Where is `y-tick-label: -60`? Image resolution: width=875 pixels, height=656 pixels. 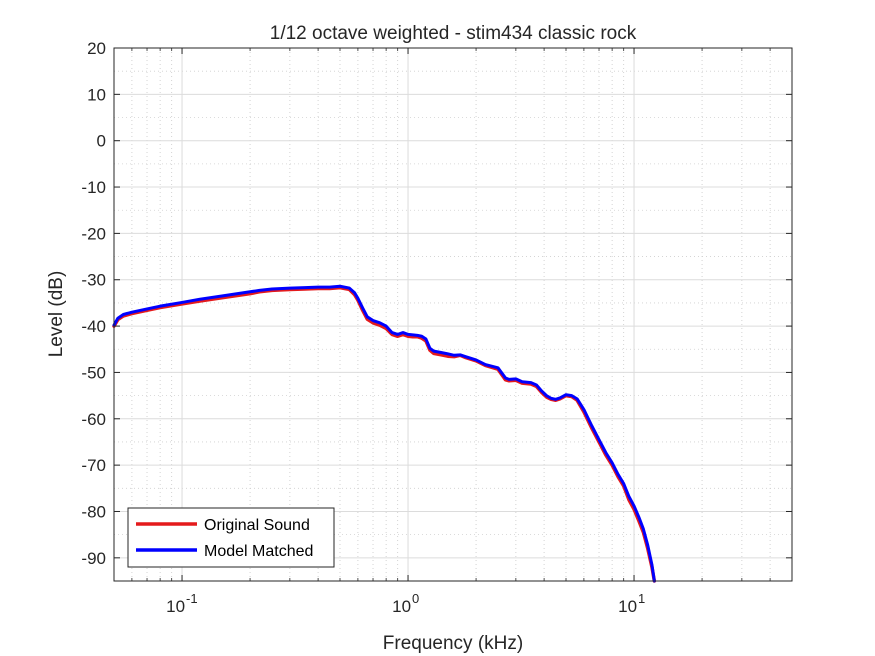
y-tick-label: -60 is located at coordinates (93, 419).